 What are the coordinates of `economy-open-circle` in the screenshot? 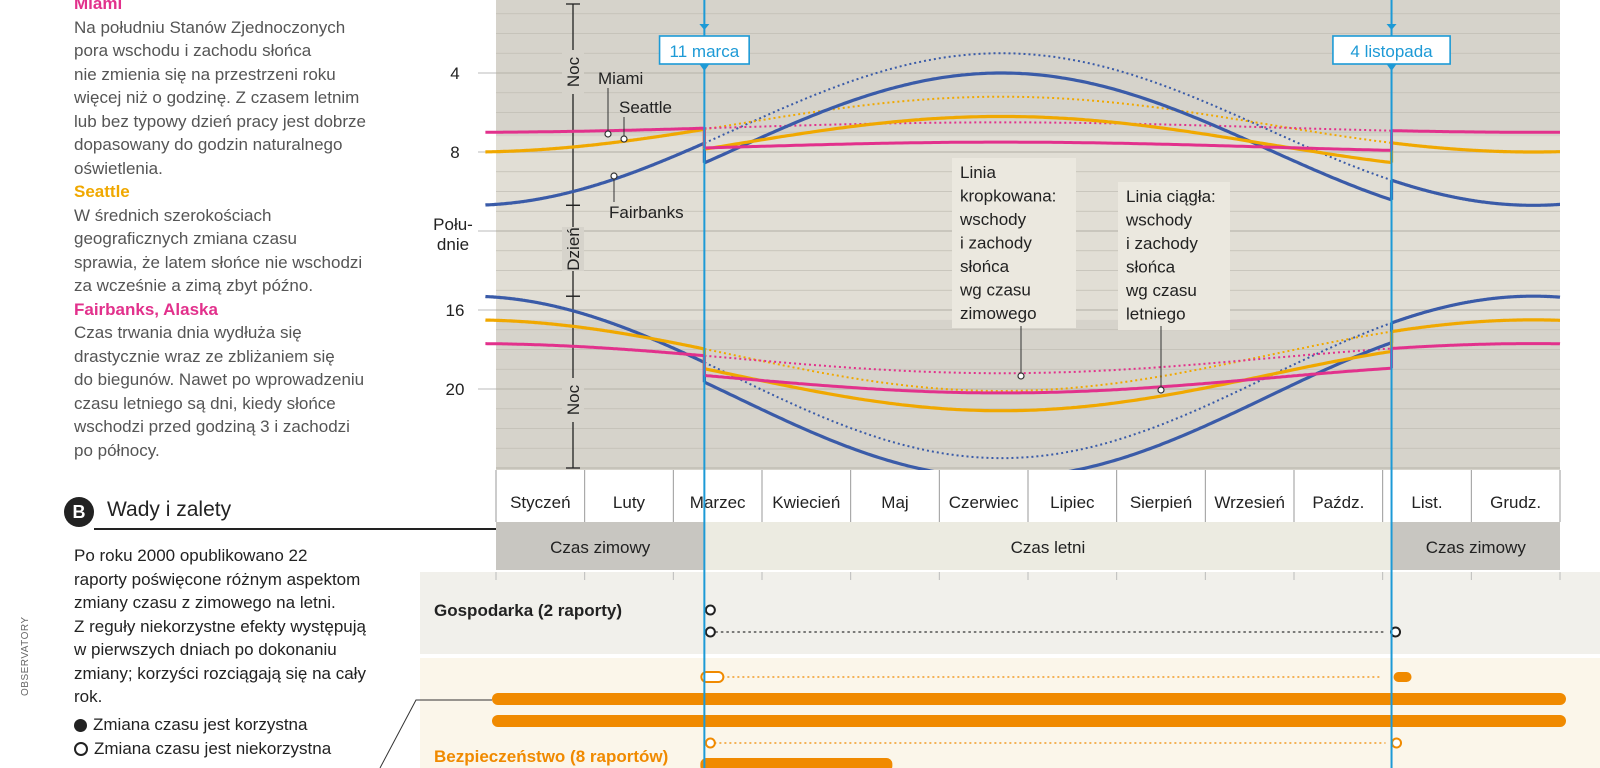 It's located at (710, 632).